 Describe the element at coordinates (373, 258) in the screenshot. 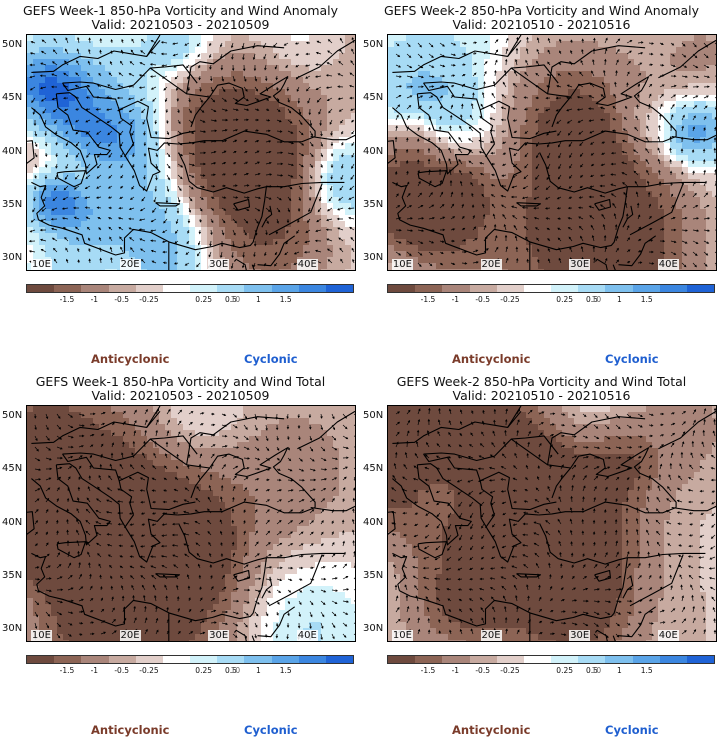

I see `y-tick-label: 30N` at that location.